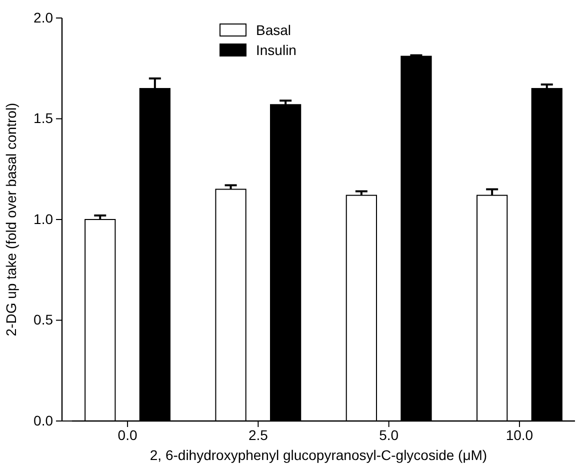 The image size is (581, 466). Describe the element at coordinates (276, 50) in the screenshot. I see `legend-label: Insulin` at that location.